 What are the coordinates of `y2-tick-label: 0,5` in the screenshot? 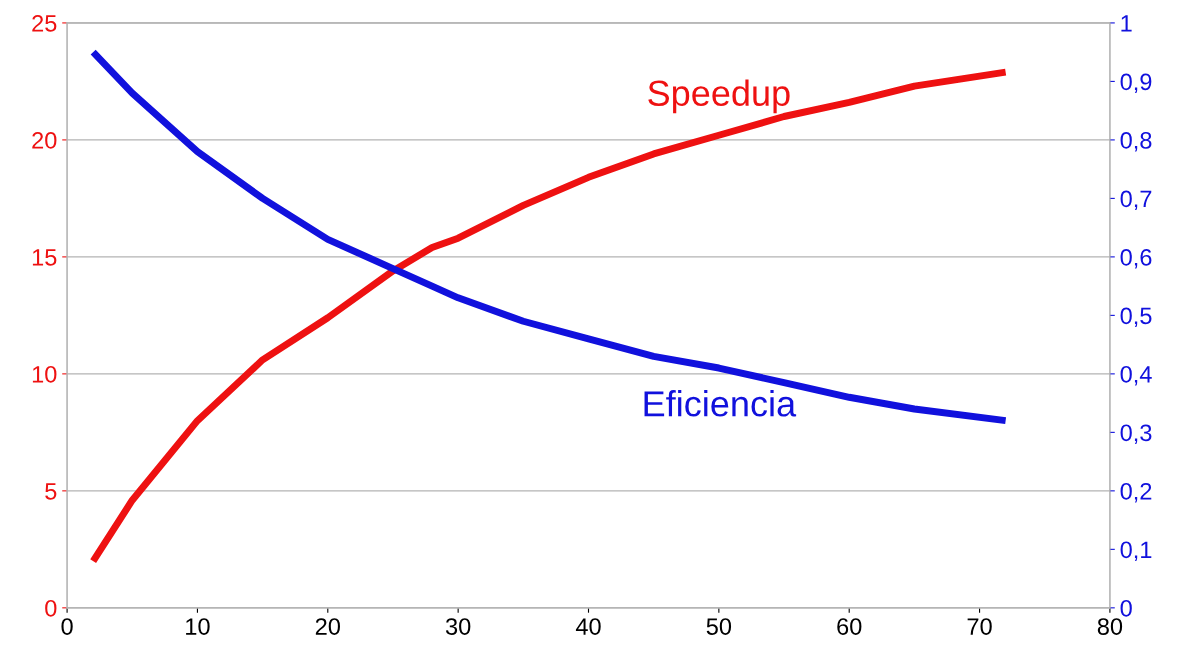 It's located at (1136, 317).